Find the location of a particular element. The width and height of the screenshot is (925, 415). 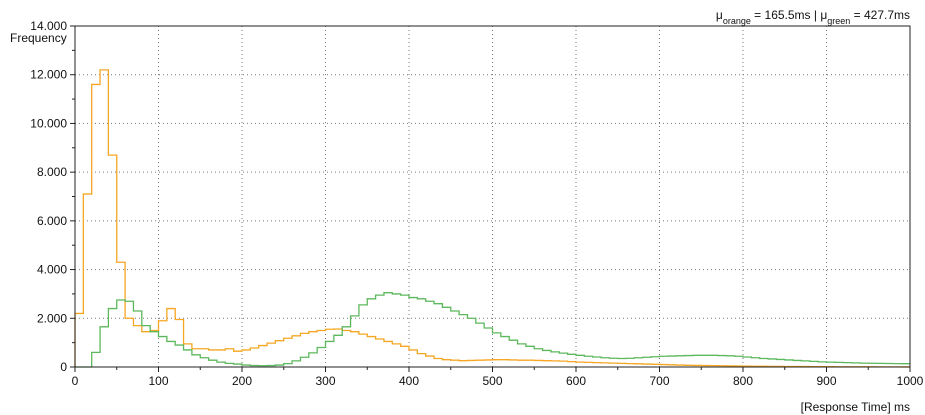

x-tick-label: 900 is located at coordinates (826, 381).